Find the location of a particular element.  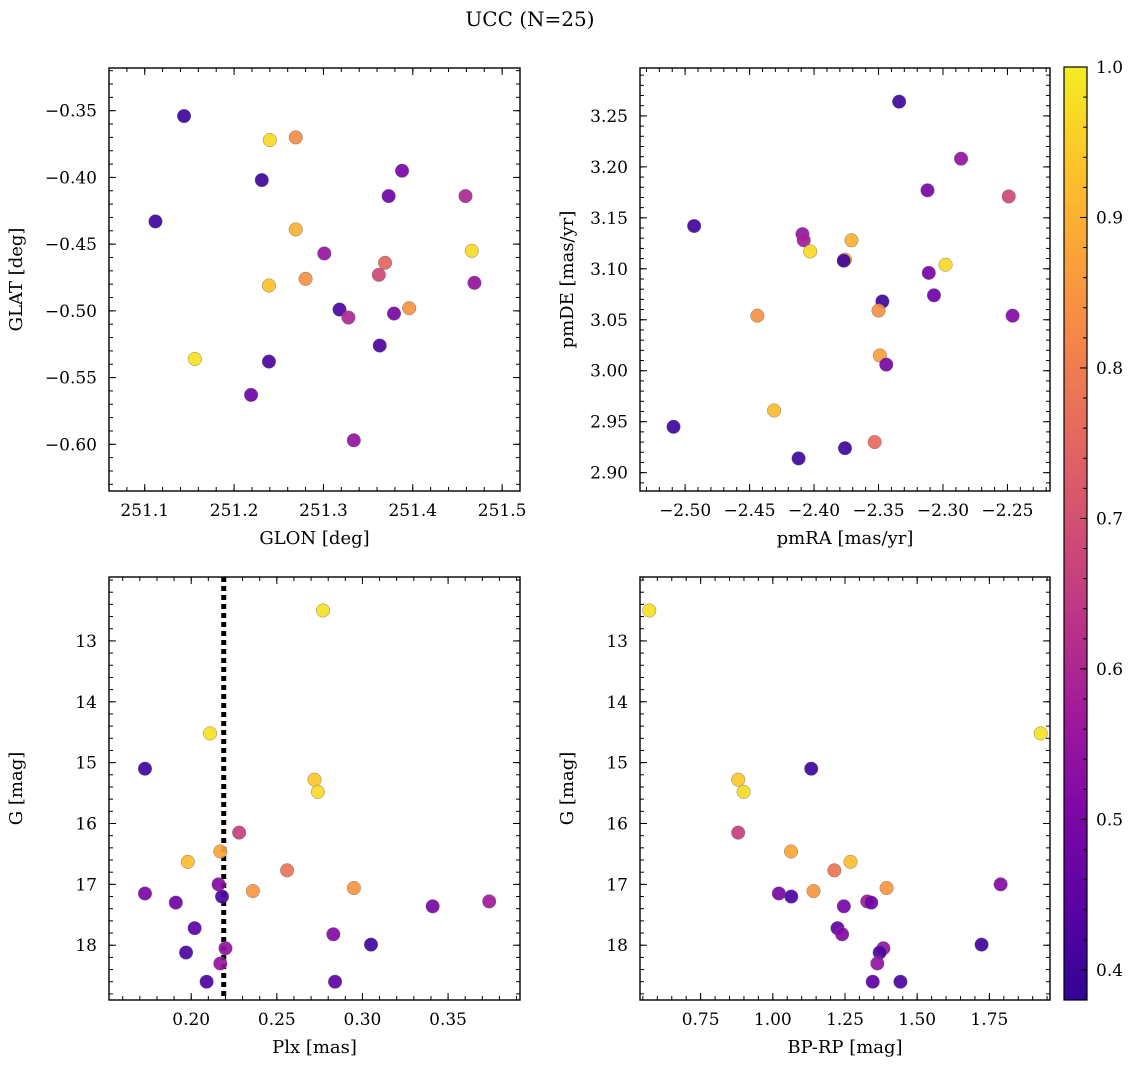

x-tick-label: −2.30 is located at coordinates (943, 511).